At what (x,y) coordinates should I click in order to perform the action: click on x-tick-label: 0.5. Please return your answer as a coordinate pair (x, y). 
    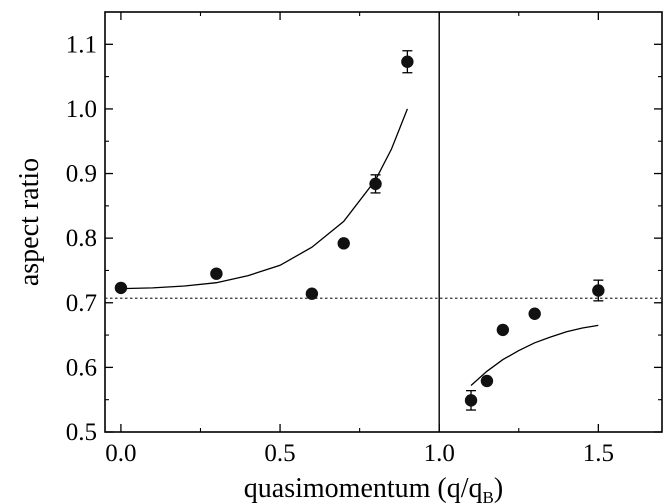
    Looking at the image, I should click on (279, 453).